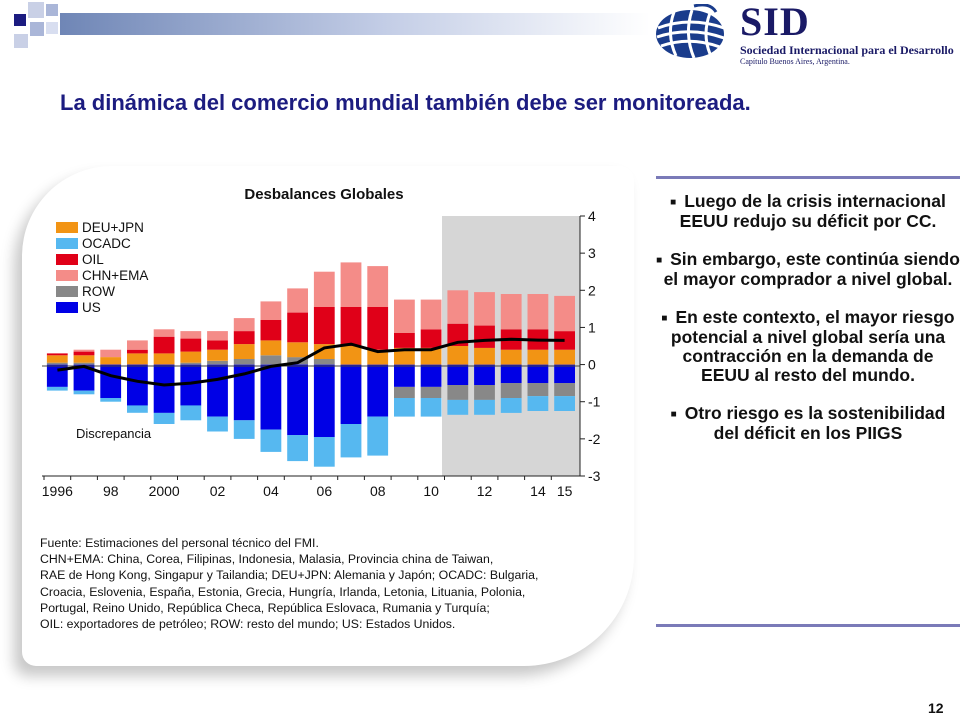 This screenshot has height=720, width=960. What do you see at coordinates (485, 491) in the screenshot?
I see `x-tick-label: 12` at bounding box center [485, 491].